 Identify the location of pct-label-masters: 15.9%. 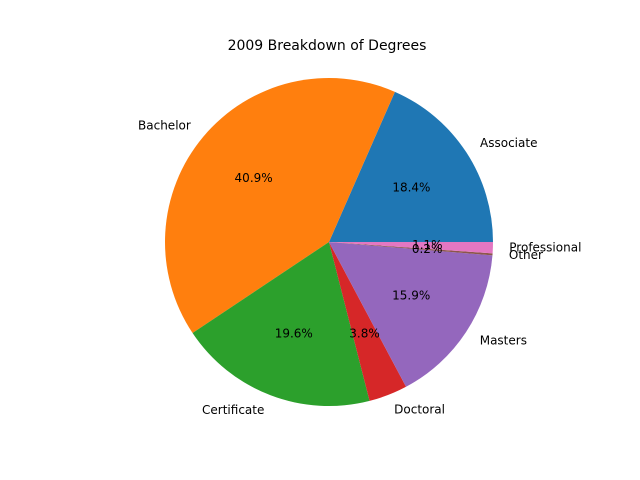
(411, 296).